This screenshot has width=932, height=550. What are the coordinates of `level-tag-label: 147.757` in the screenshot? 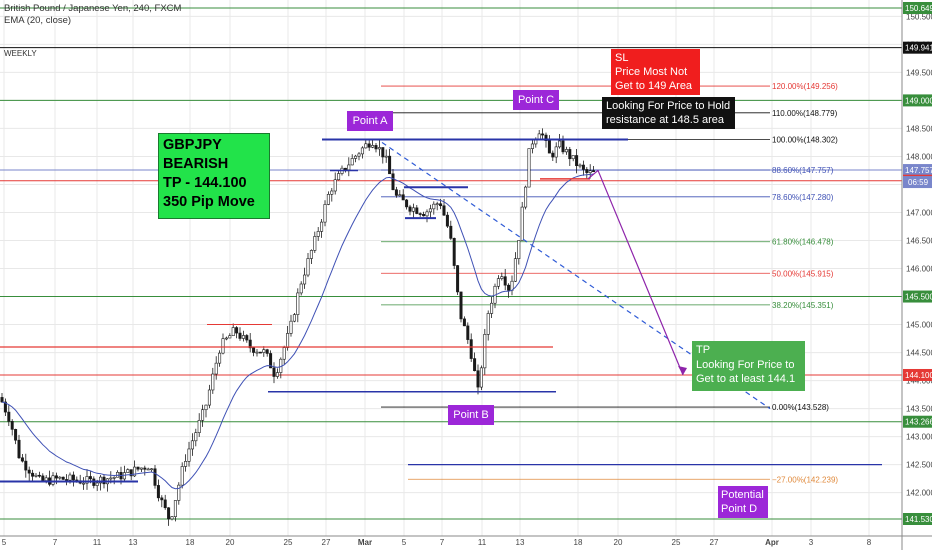 It's located at (918, 170).